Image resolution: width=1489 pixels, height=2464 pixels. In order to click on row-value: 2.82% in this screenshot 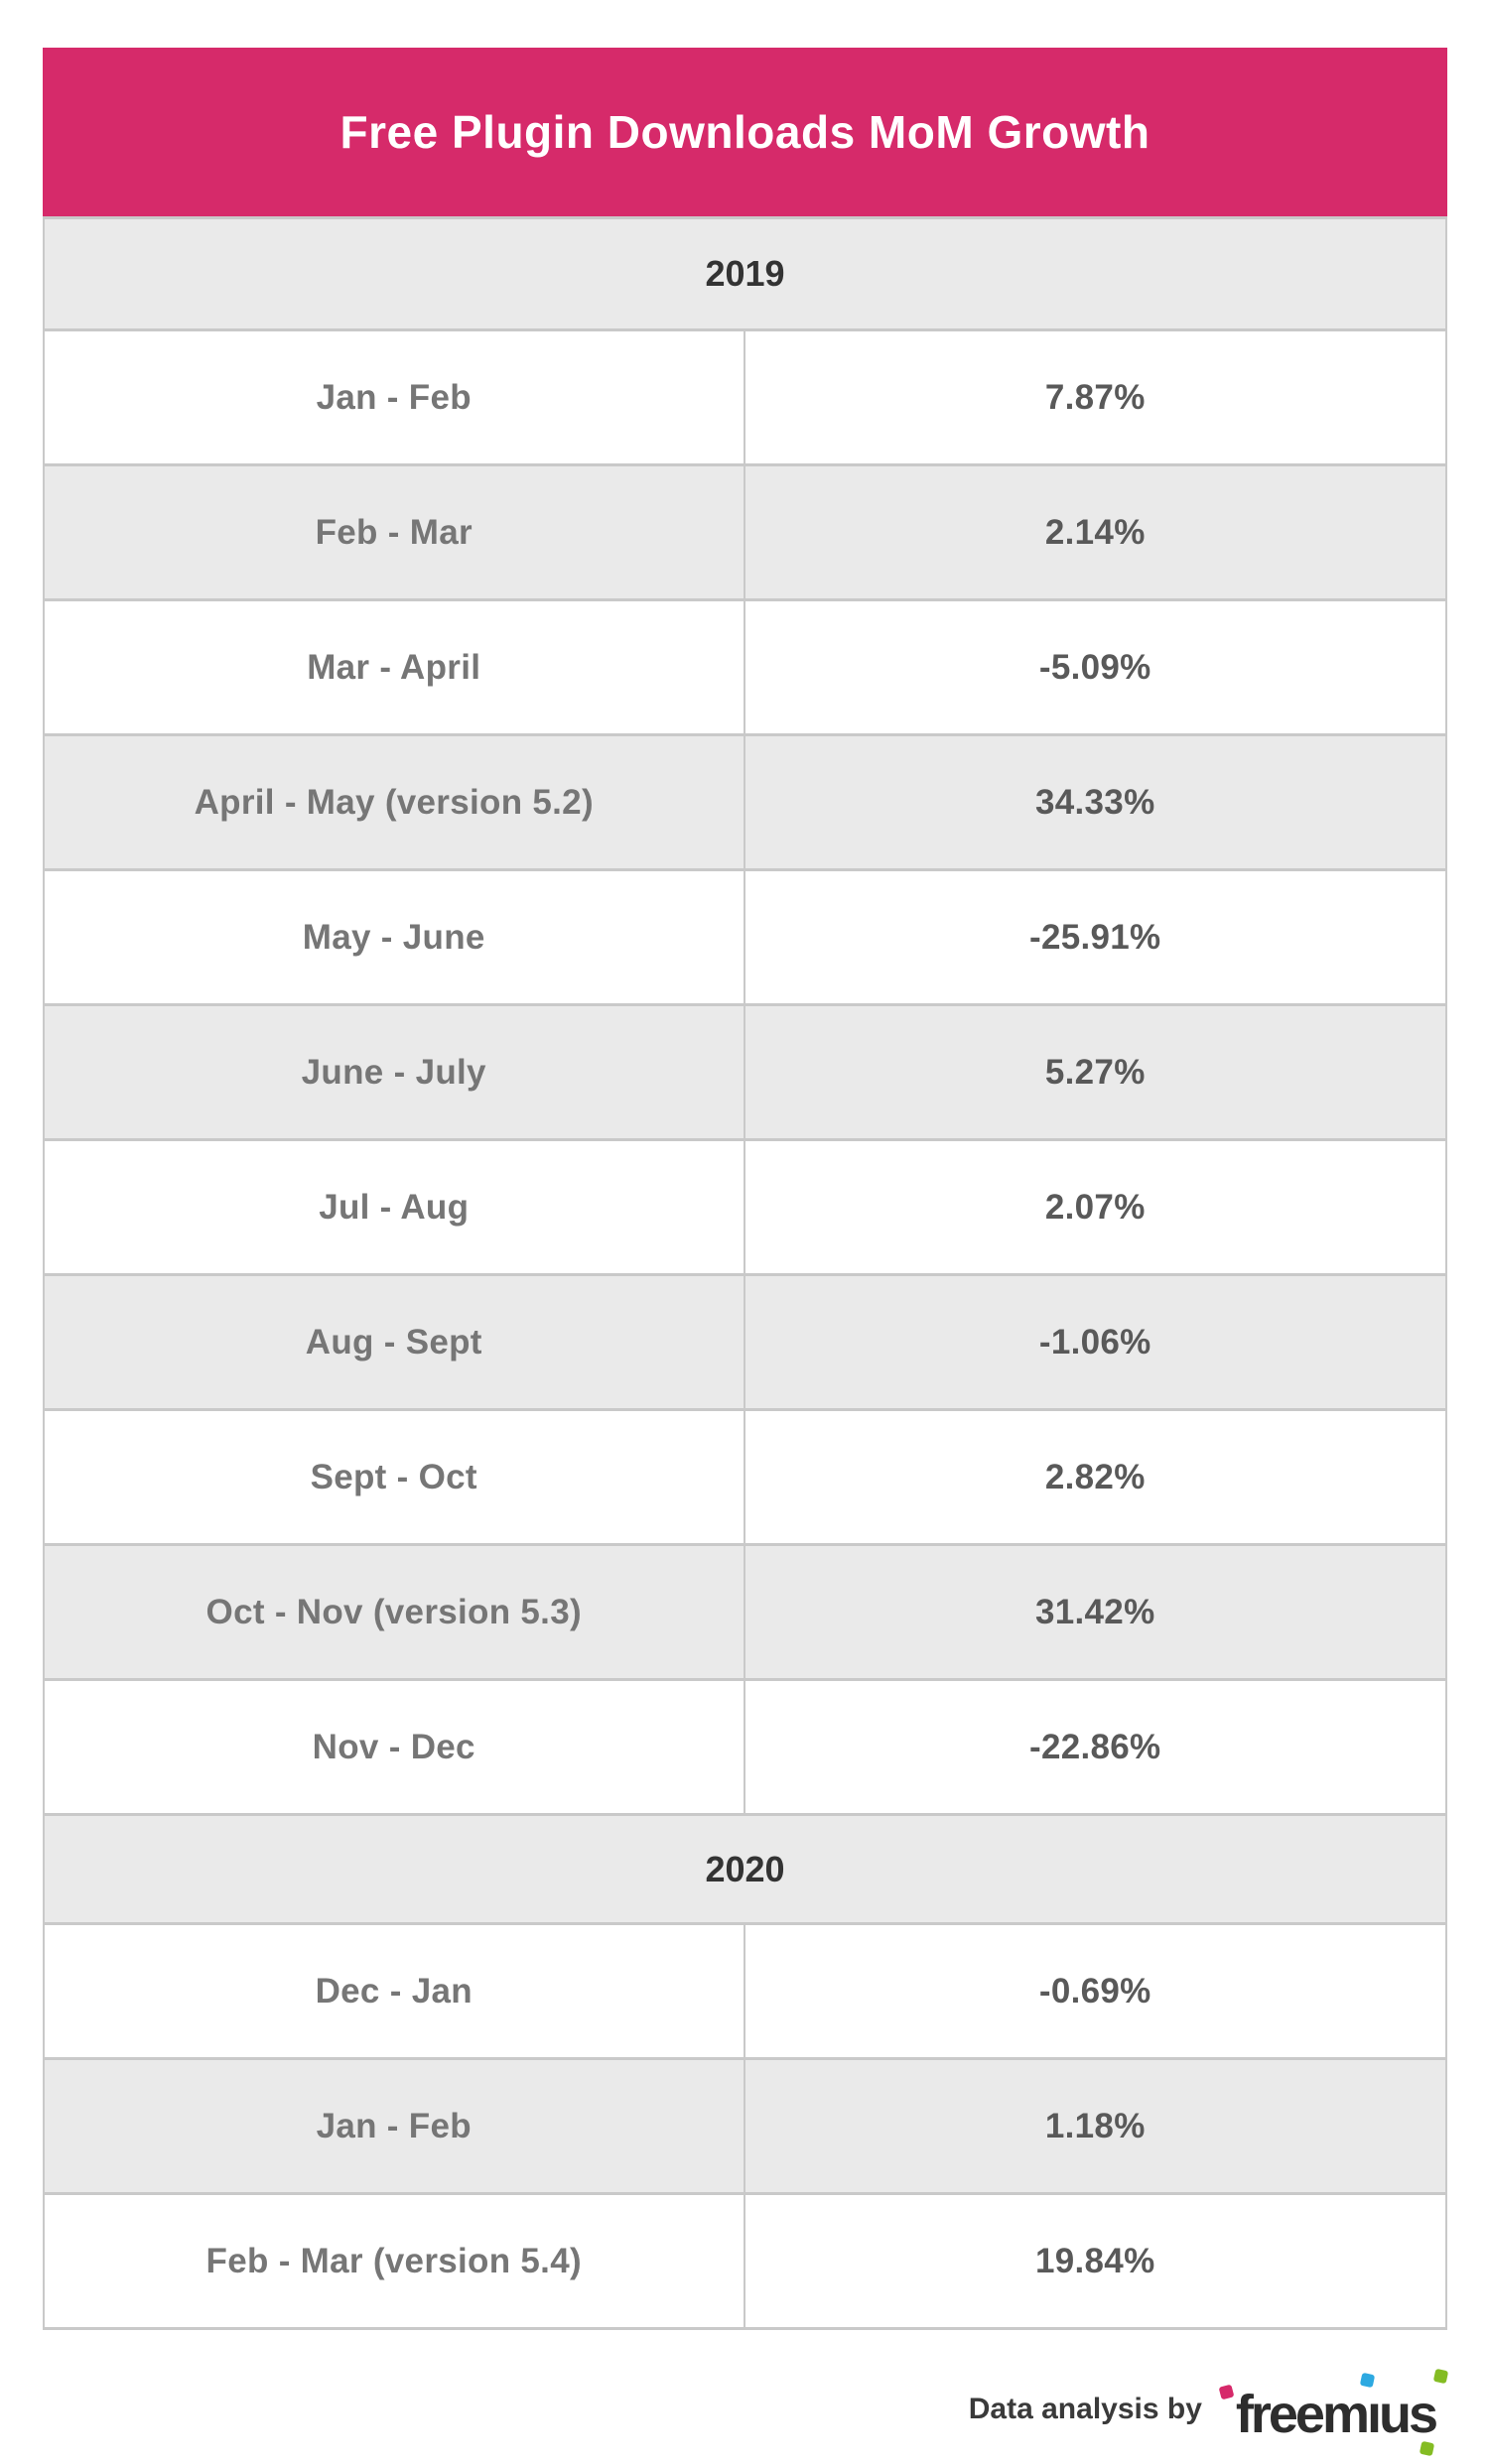, I will do `click(1095, 1476)`.